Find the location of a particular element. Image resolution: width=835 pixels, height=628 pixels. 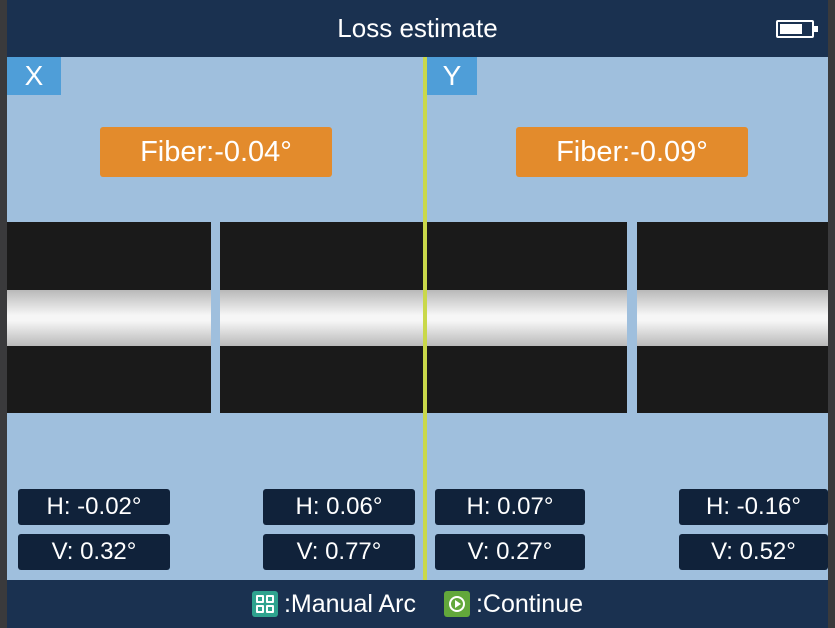

y-right-h-readout: H: -0.16° is located at coordinates (753, 507).